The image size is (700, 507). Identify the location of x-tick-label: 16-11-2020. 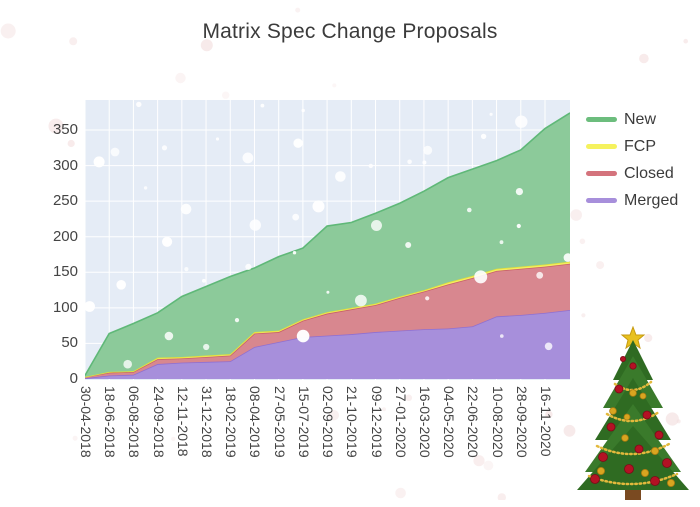
(545, 421).